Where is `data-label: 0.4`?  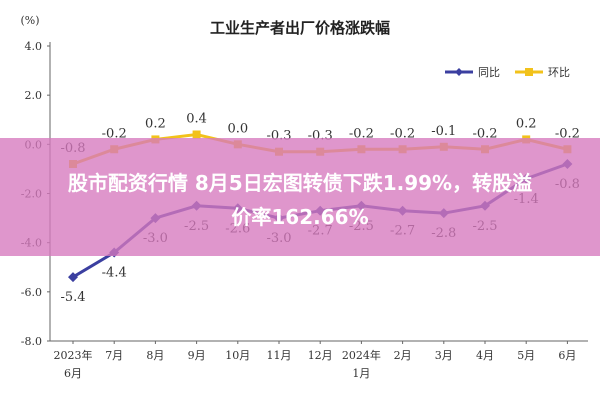
data-label: 0.4 is located at coordinates (196, 119).